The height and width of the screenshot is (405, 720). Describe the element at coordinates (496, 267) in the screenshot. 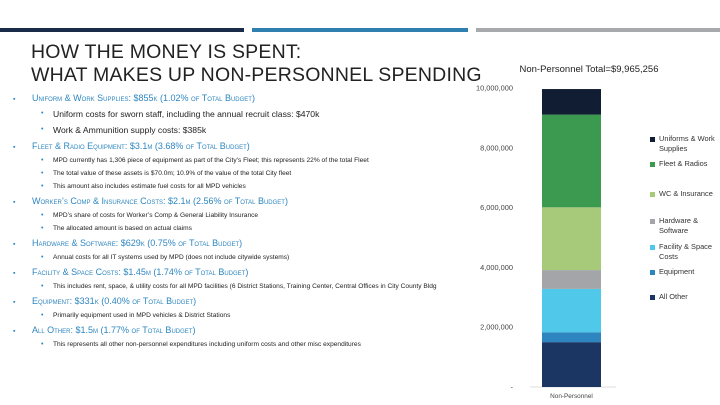

I see `y-tick-label: 4,000,000` at that location.